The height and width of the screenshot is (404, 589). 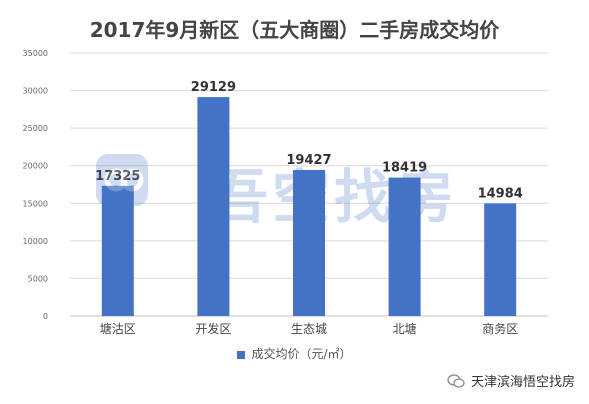 I want to click on x-tick-label: 北塘, so click(x=405, y=328).